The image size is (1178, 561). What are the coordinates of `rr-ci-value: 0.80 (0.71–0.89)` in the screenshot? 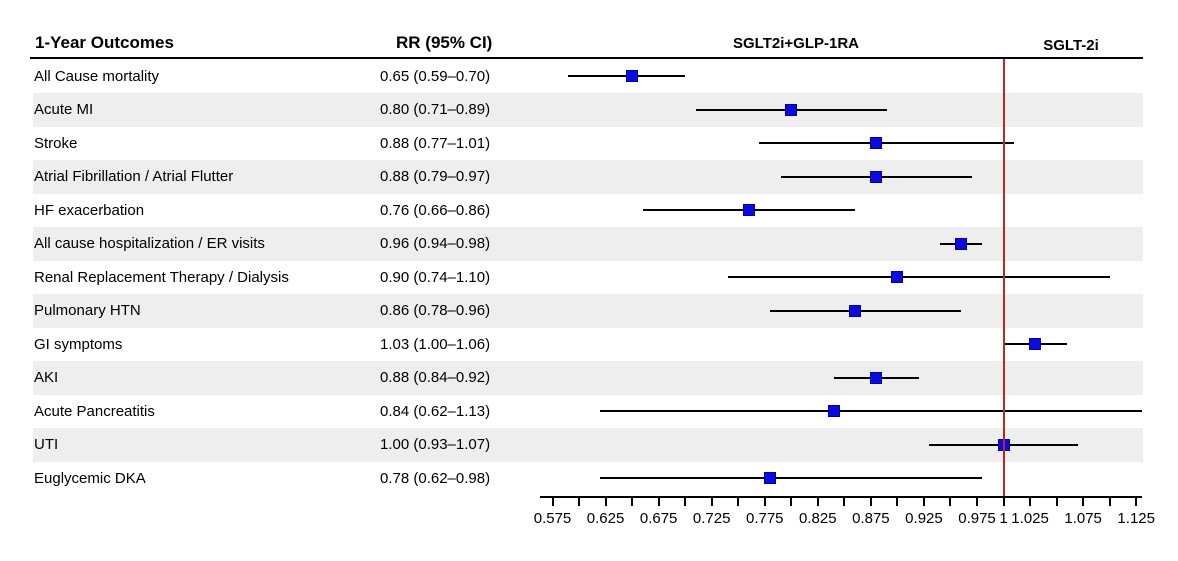 It's located at (435, 109).